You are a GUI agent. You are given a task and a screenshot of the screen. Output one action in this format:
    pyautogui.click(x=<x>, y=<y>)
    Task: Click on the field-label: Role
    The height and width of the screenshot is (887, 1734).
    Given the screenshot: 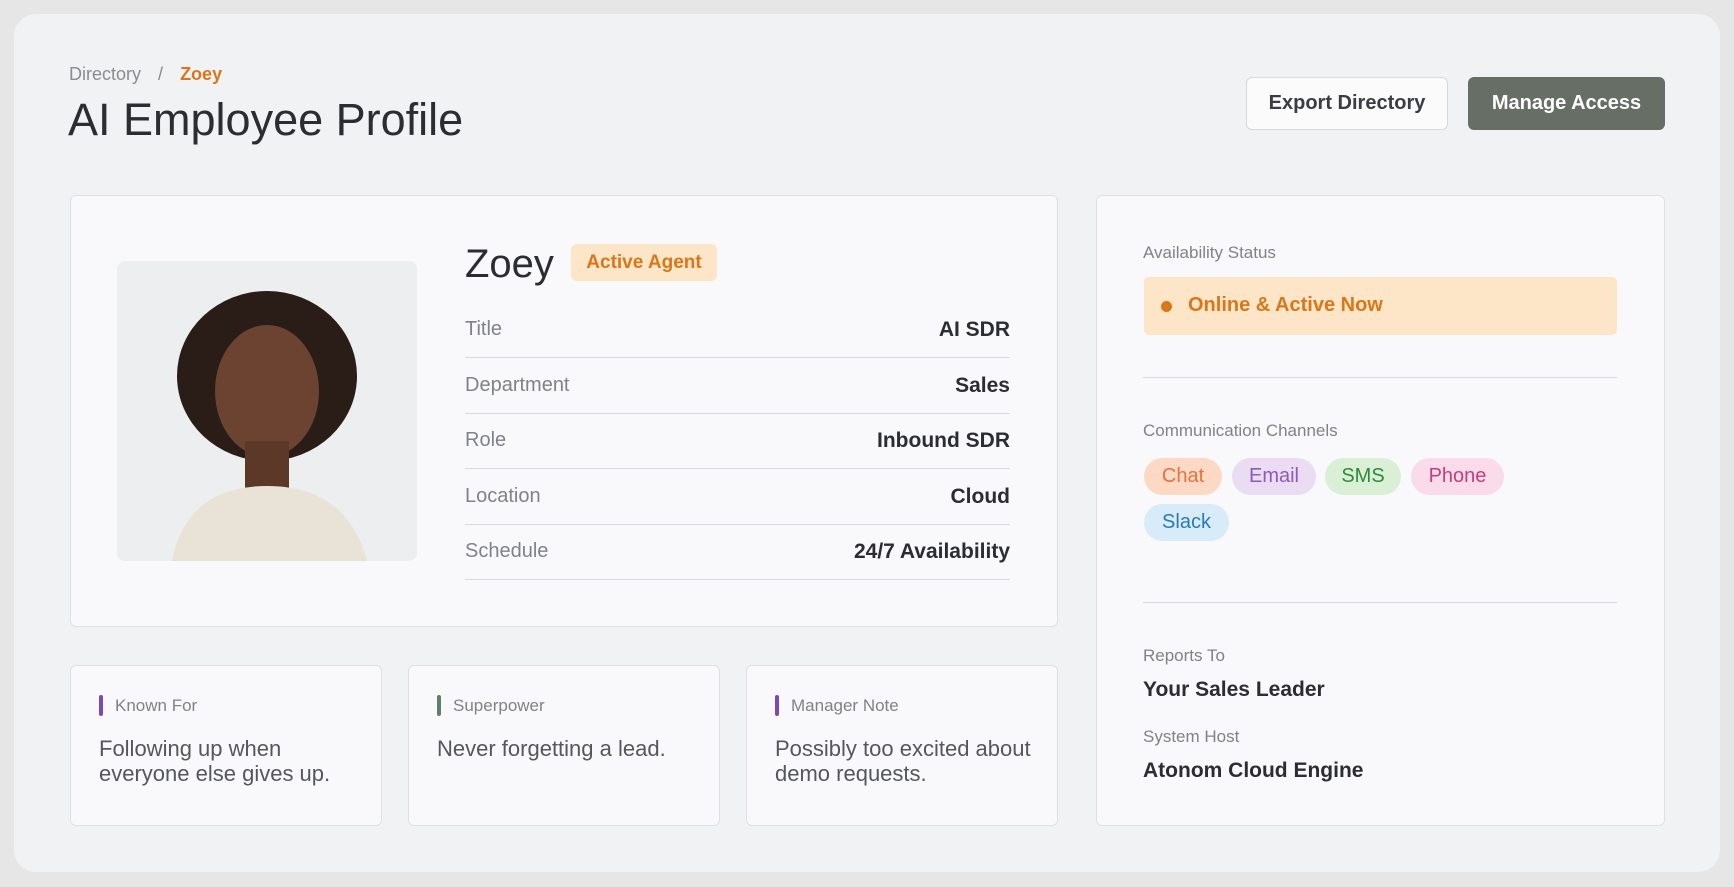 What is the action you would take?
    pyautogui.click(x=486, y=440)
    